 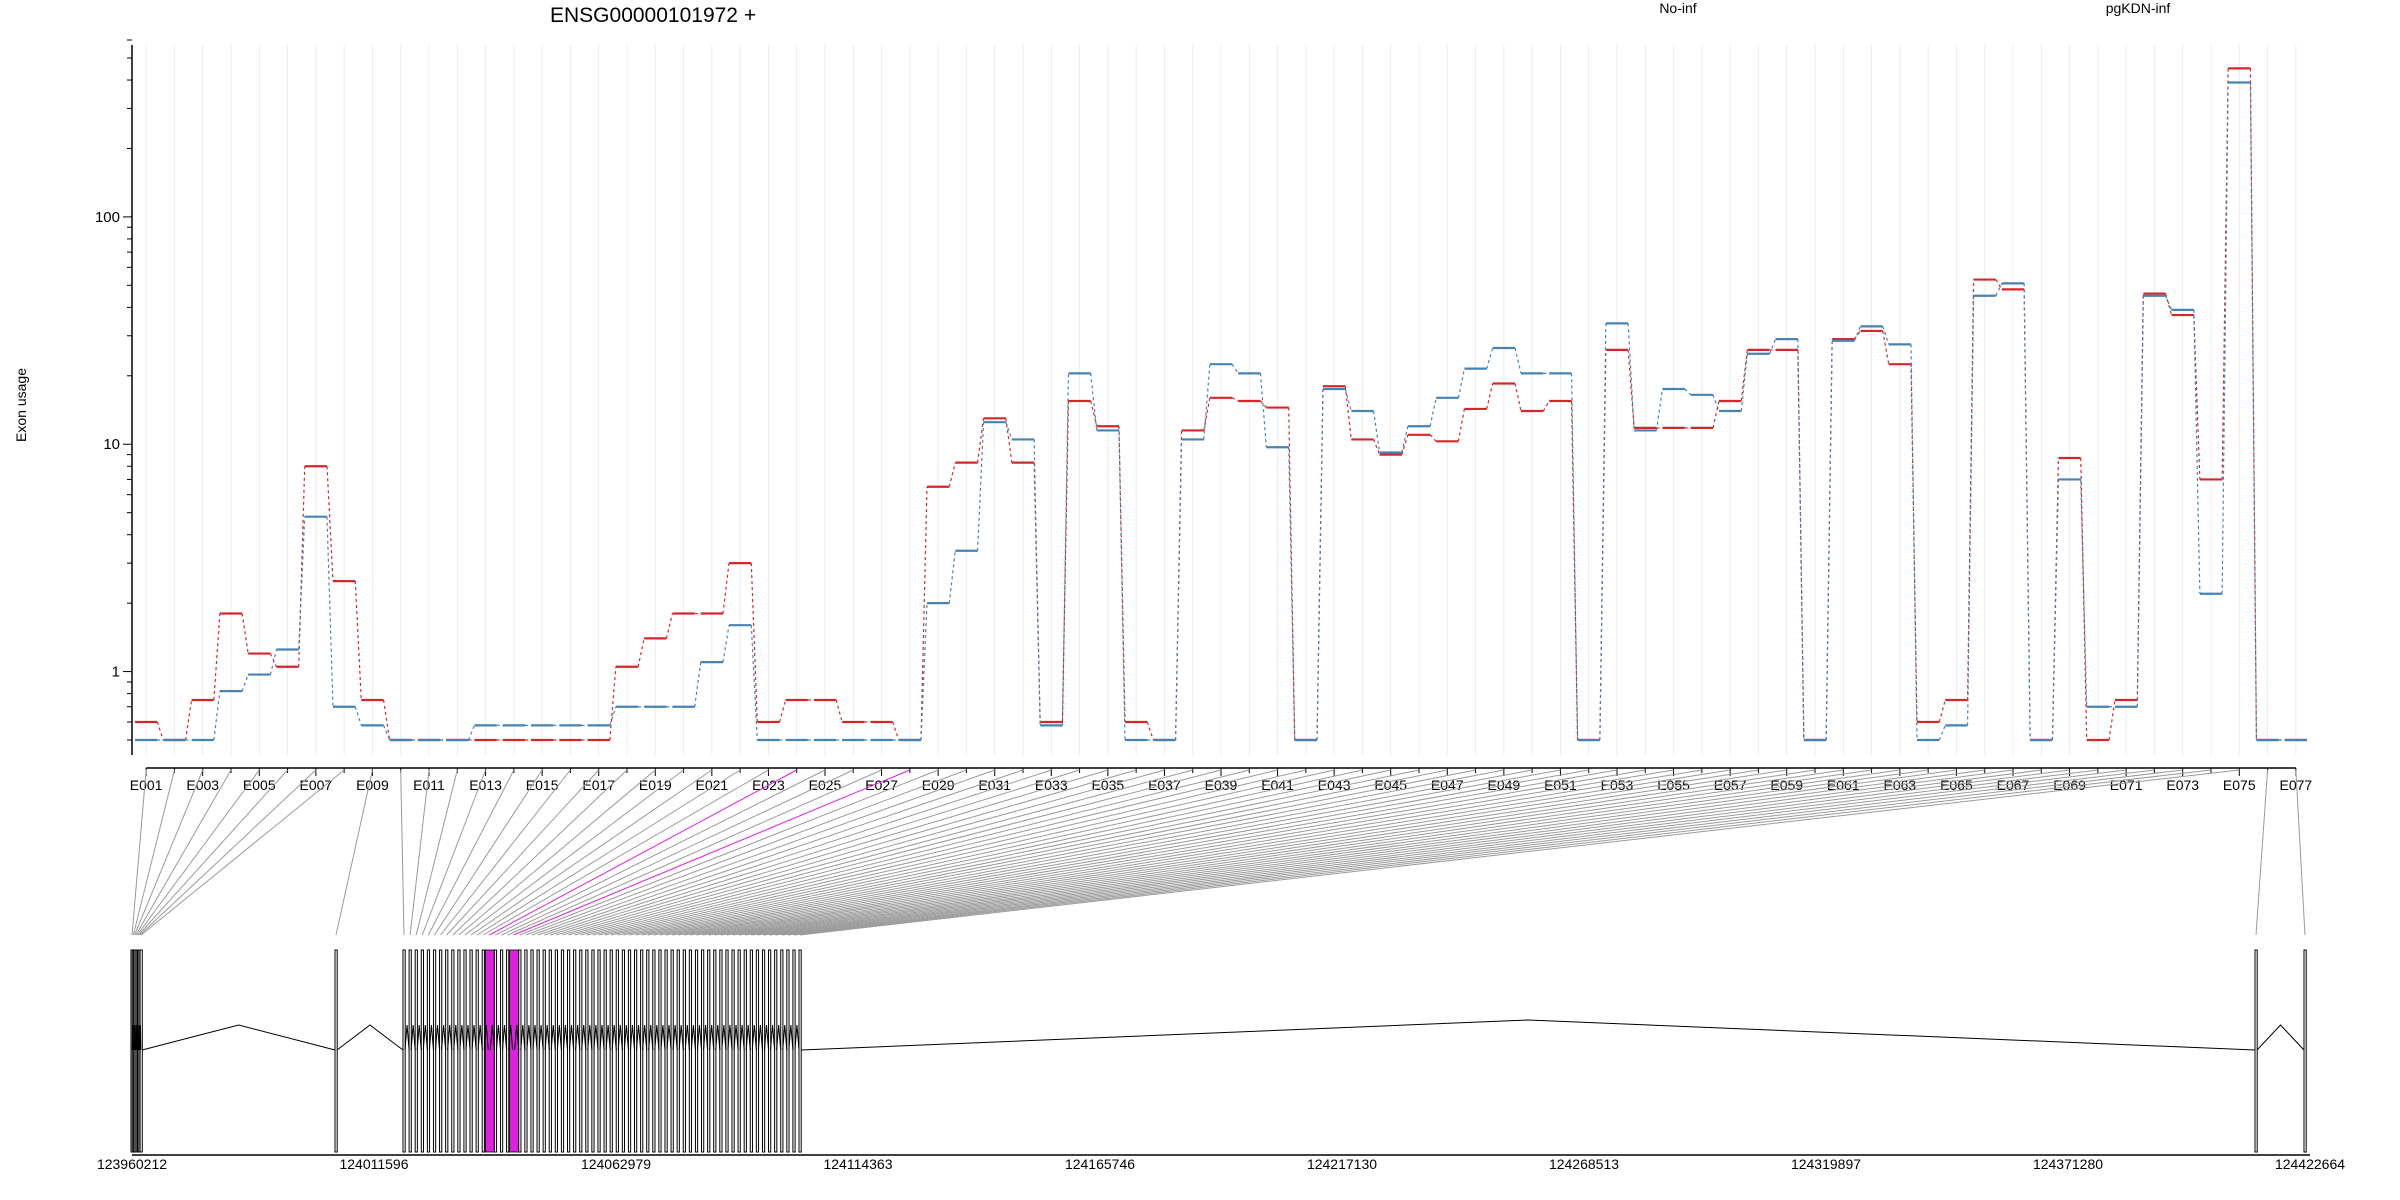 I want to click on connector-E050, so click(x=1090, y=852).